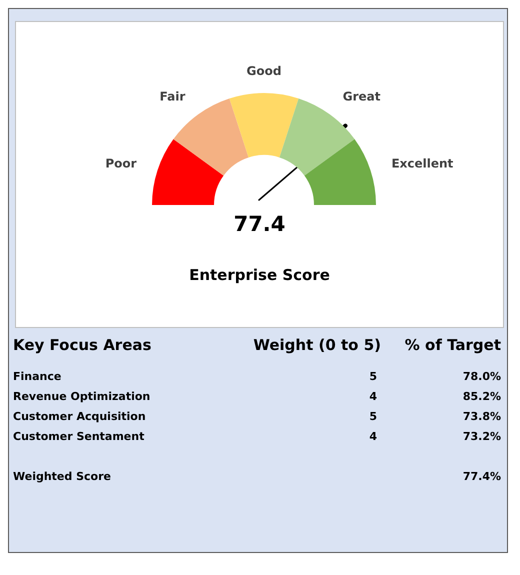 The width and height of the screenshot is (520, 575). I want to click on slice-label: Good, so click(264, 71).